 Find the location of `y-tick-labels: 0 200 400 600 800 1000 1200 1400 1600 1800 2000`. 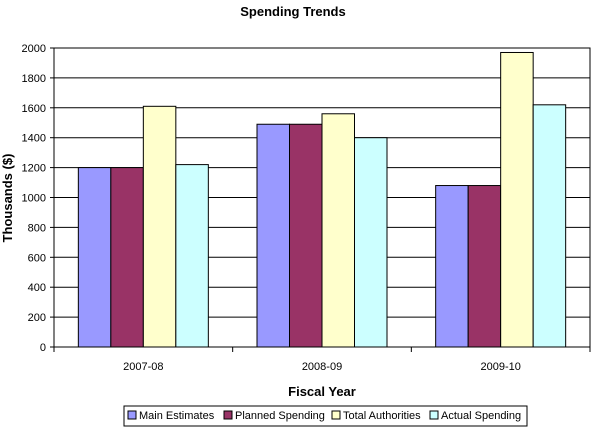

y-tick-labels: 0 200 400 600 800 1000 1200 1400 1600 1800 2000 is located at coordinates (34, 198).